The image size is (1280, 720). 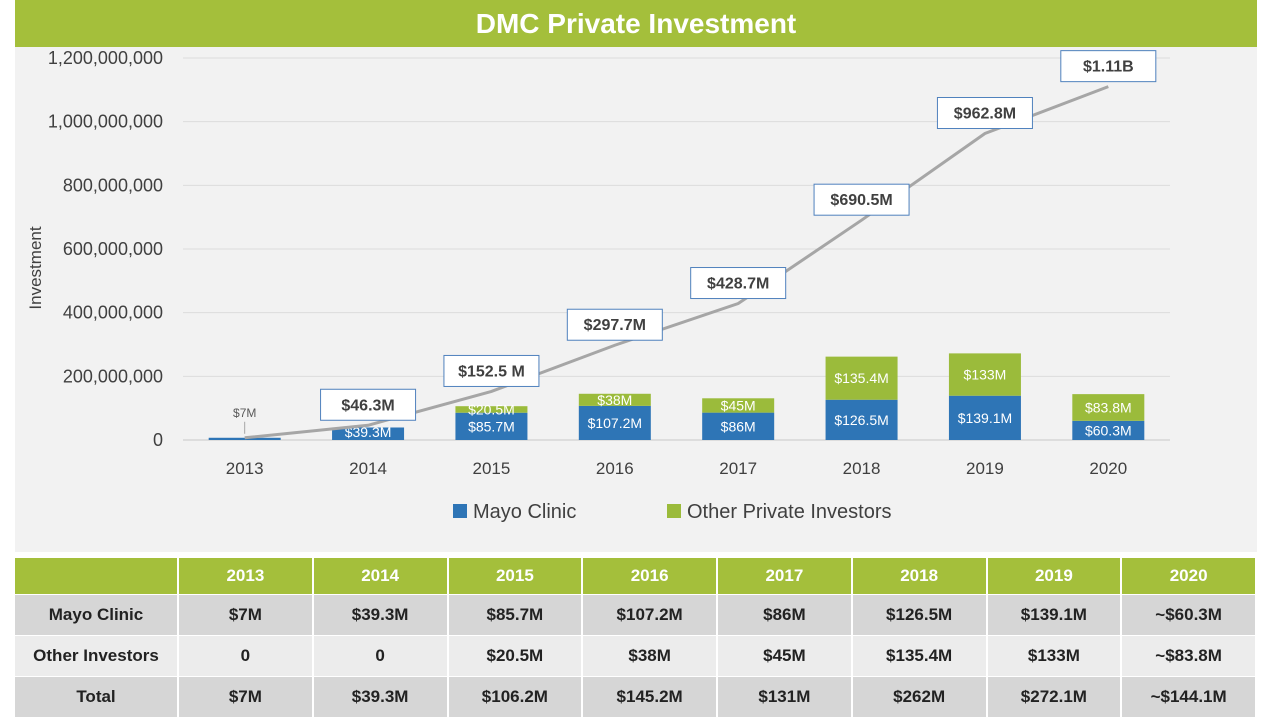 What do you see at coordinates (515, 615) in the screenshot?
I see `table-cell: $85.7M` at bounding box center [515, 615].